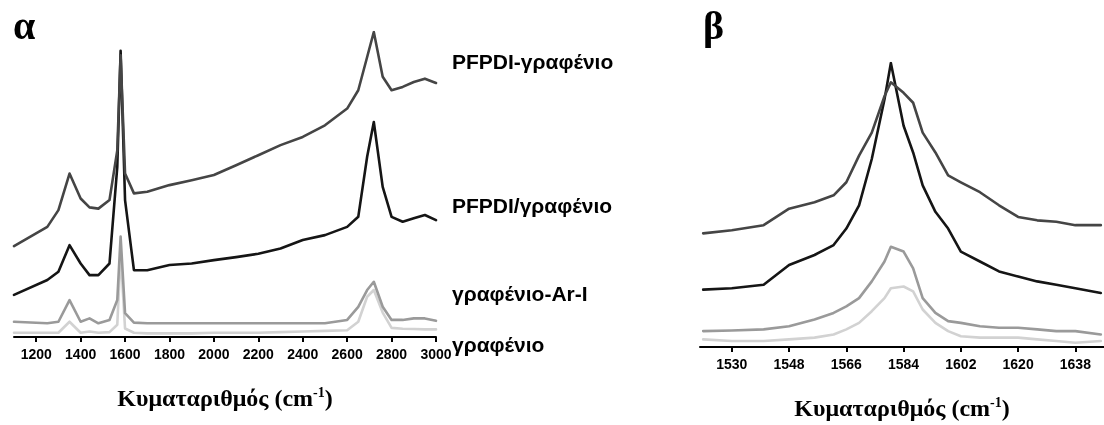 The width and height of the screenshot is (1104, 425). What do you see at coordinates (436, 354) in the screenshot?
I see `x-tick-label: 3000` at bounding box center [436, 354].